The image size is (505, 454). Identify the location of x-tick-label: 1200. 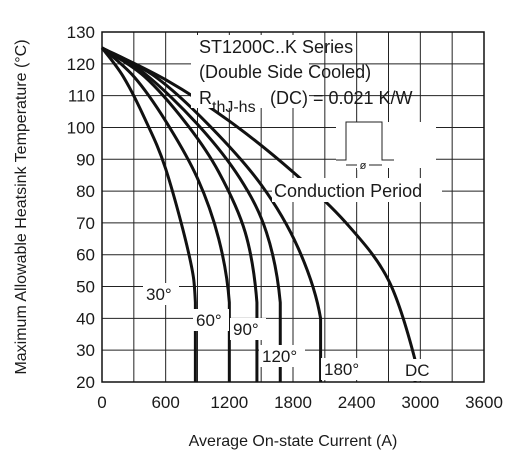
(229, 402).